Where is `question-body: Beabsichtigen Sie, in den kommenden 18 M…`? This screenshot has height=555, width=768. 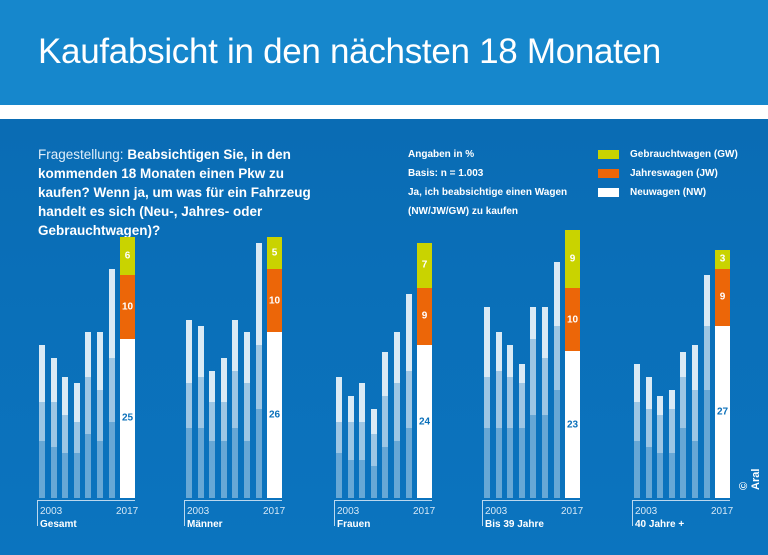
question-body: Beabsichtigen Sie, in den kommenden 18 M… is located at coordinates (174, 192).